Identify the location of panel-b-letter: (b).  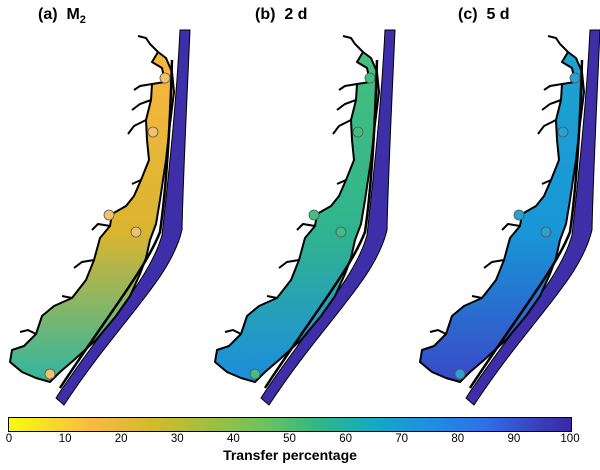
(265, 14).